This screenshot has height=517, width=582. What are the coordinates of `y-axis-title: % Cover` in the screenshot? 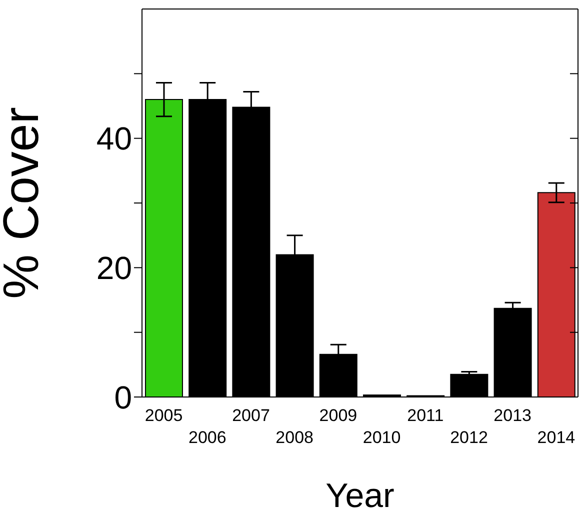 It's located at (24, 203).